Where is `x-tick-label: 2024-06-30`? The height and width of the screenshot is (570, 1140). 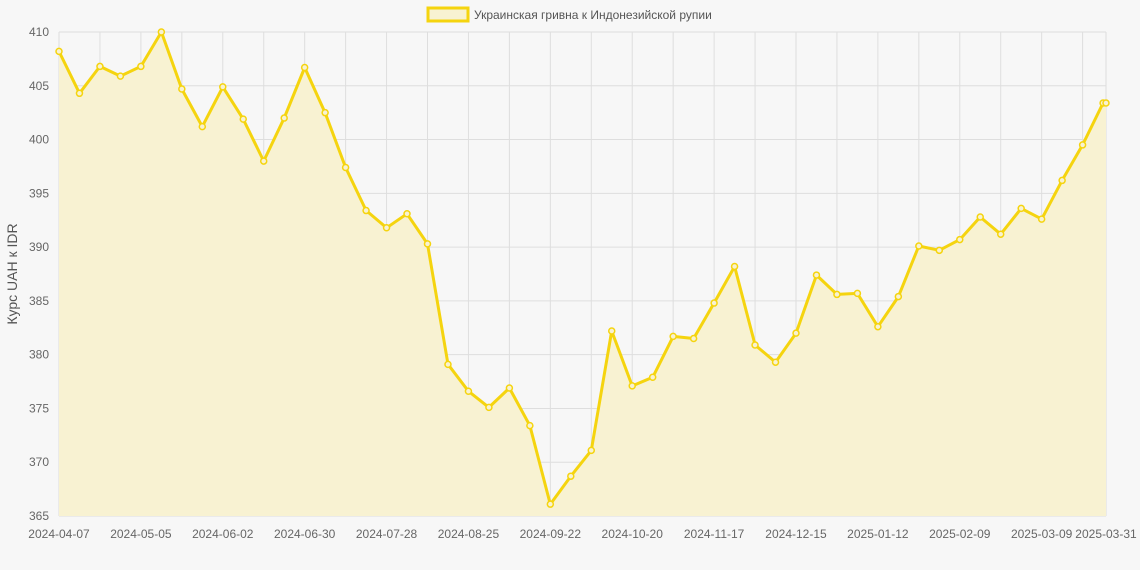
x-tick-label: 2024-06-30 is located at coordinates (305, 534).